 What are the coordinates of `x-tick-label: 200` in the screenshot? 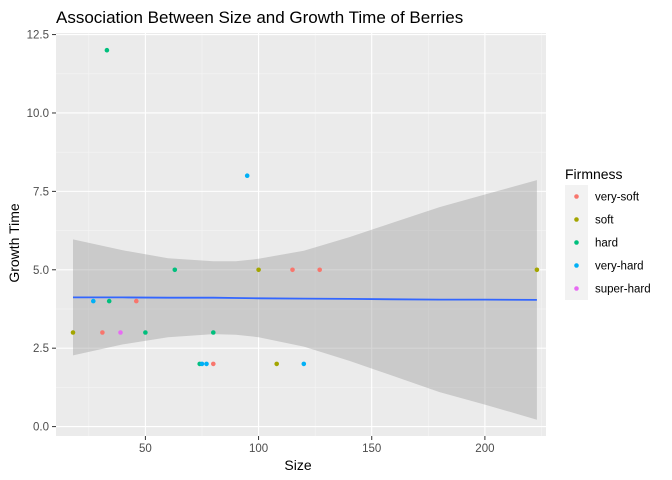 It's located at (484, 449).